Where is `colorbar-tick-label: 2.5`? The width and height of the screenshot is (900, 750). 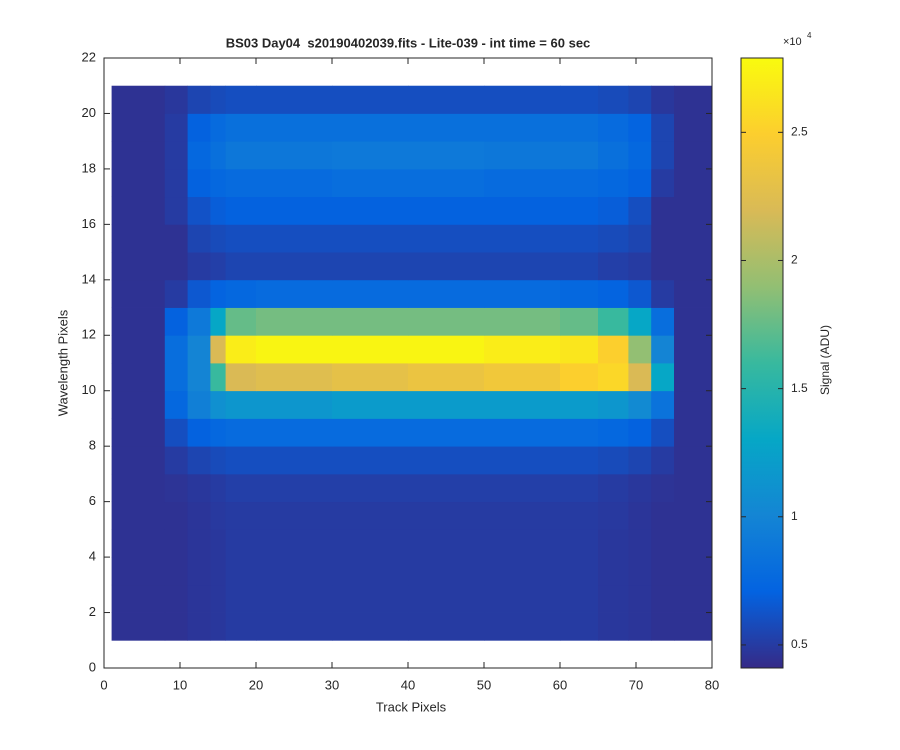 colorbar-tick-label: 2.5 is located at coordinates (799, 131).